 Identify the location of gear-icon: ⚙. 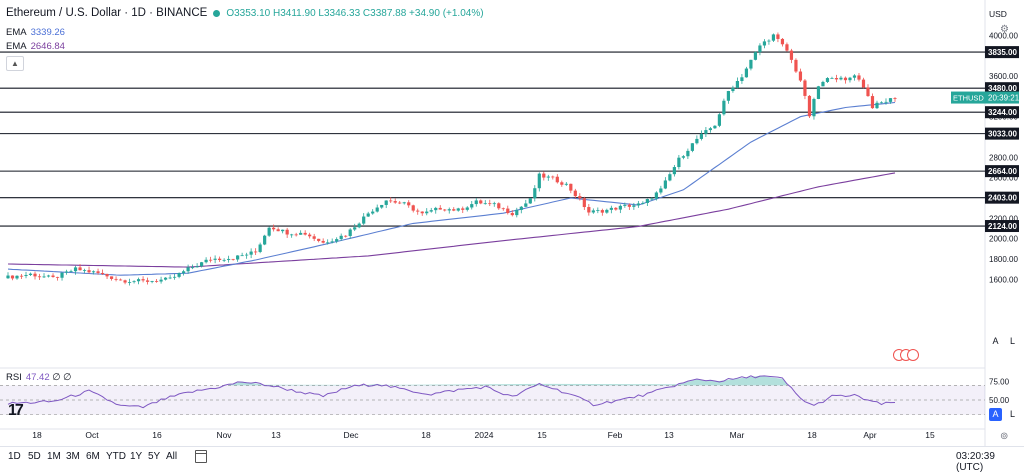
(1004, 29).